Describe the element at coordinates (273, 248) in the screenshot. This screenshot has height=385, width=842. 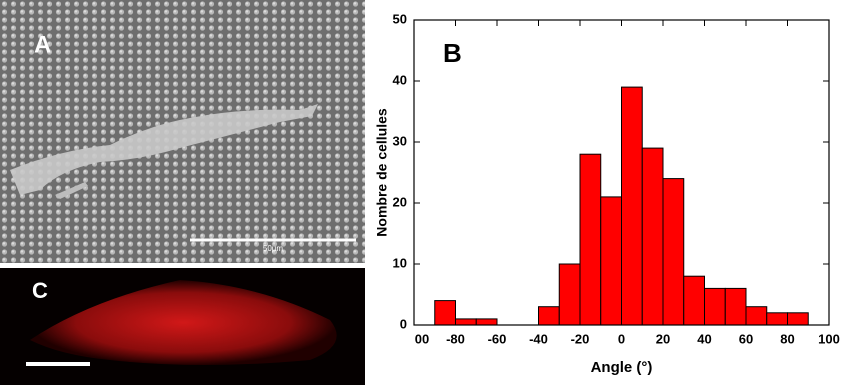
I see `scale-text: 50µm` at that location.